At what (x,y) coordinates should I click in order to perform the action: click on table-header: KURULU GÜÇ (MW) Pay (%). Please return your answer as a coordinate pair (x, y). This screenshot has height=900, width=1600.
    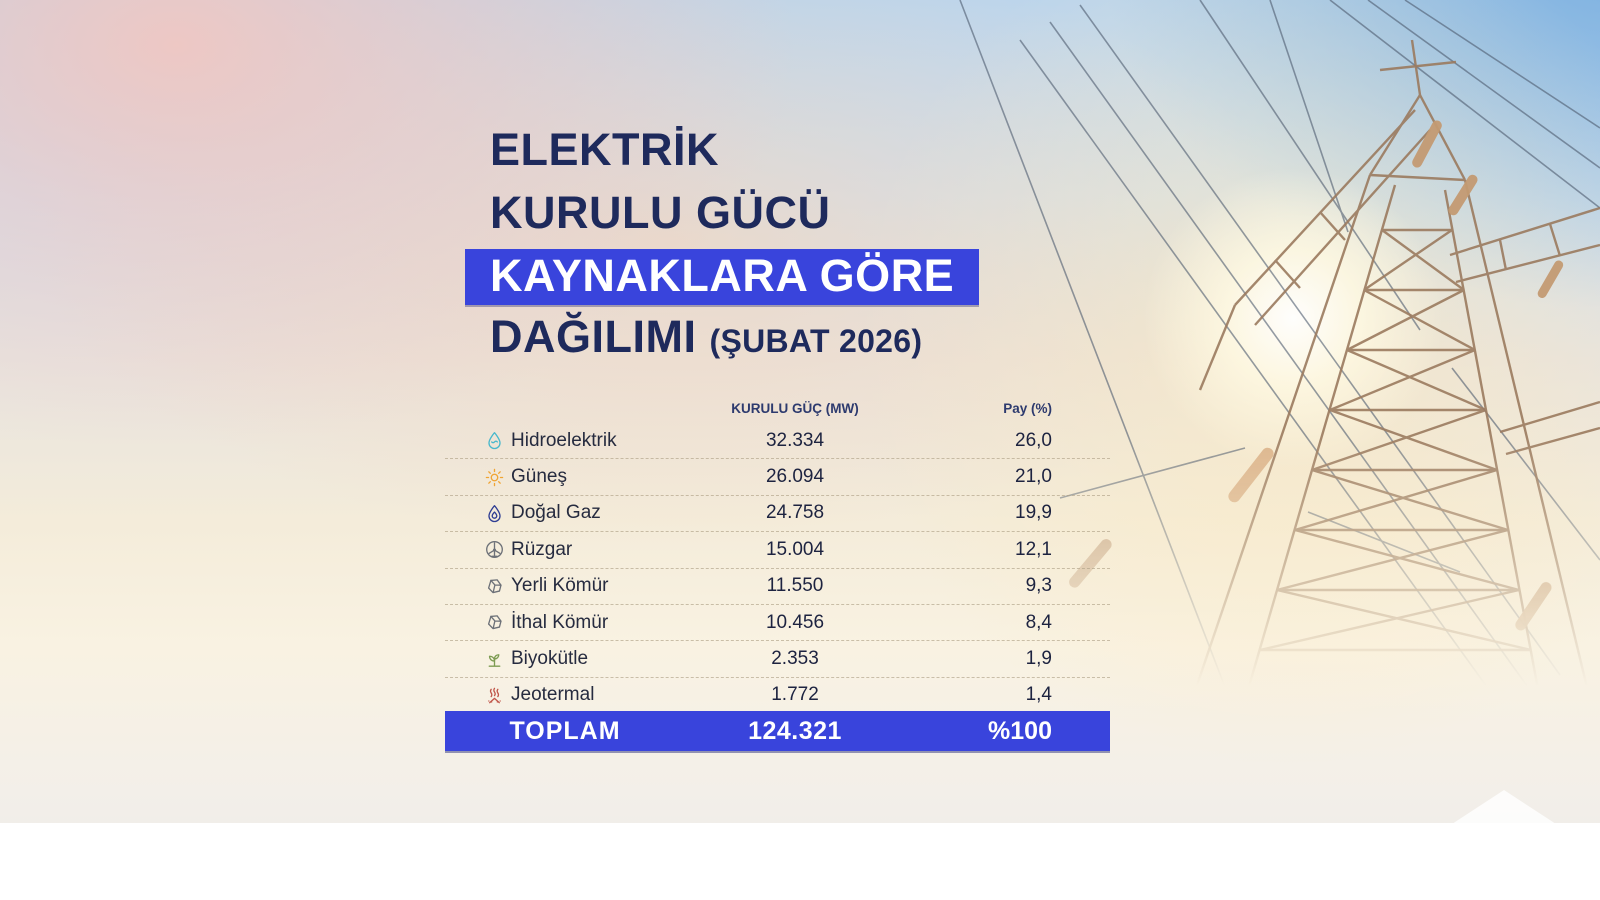
    Looking at the image, I should click on (777, 408).